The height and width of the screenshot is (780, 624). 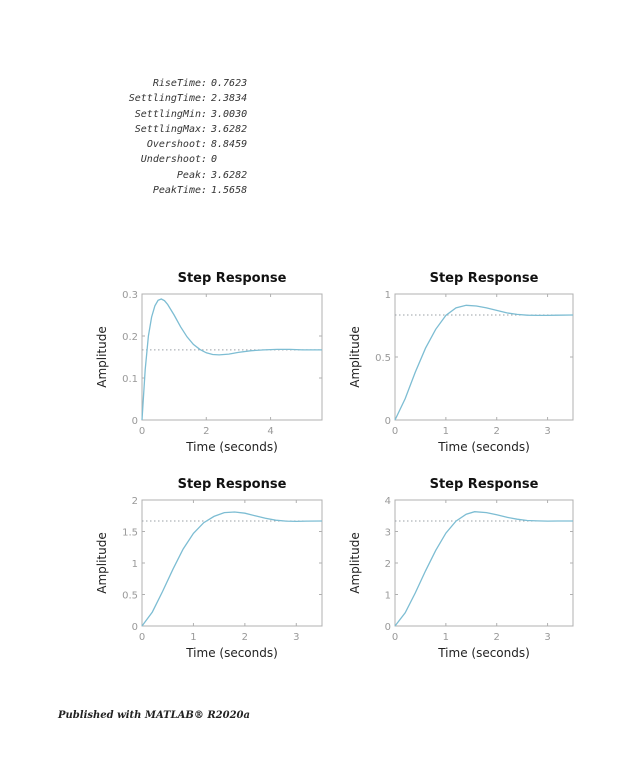 I want to click on stat-key: Peak, so click(x=188, y=175).